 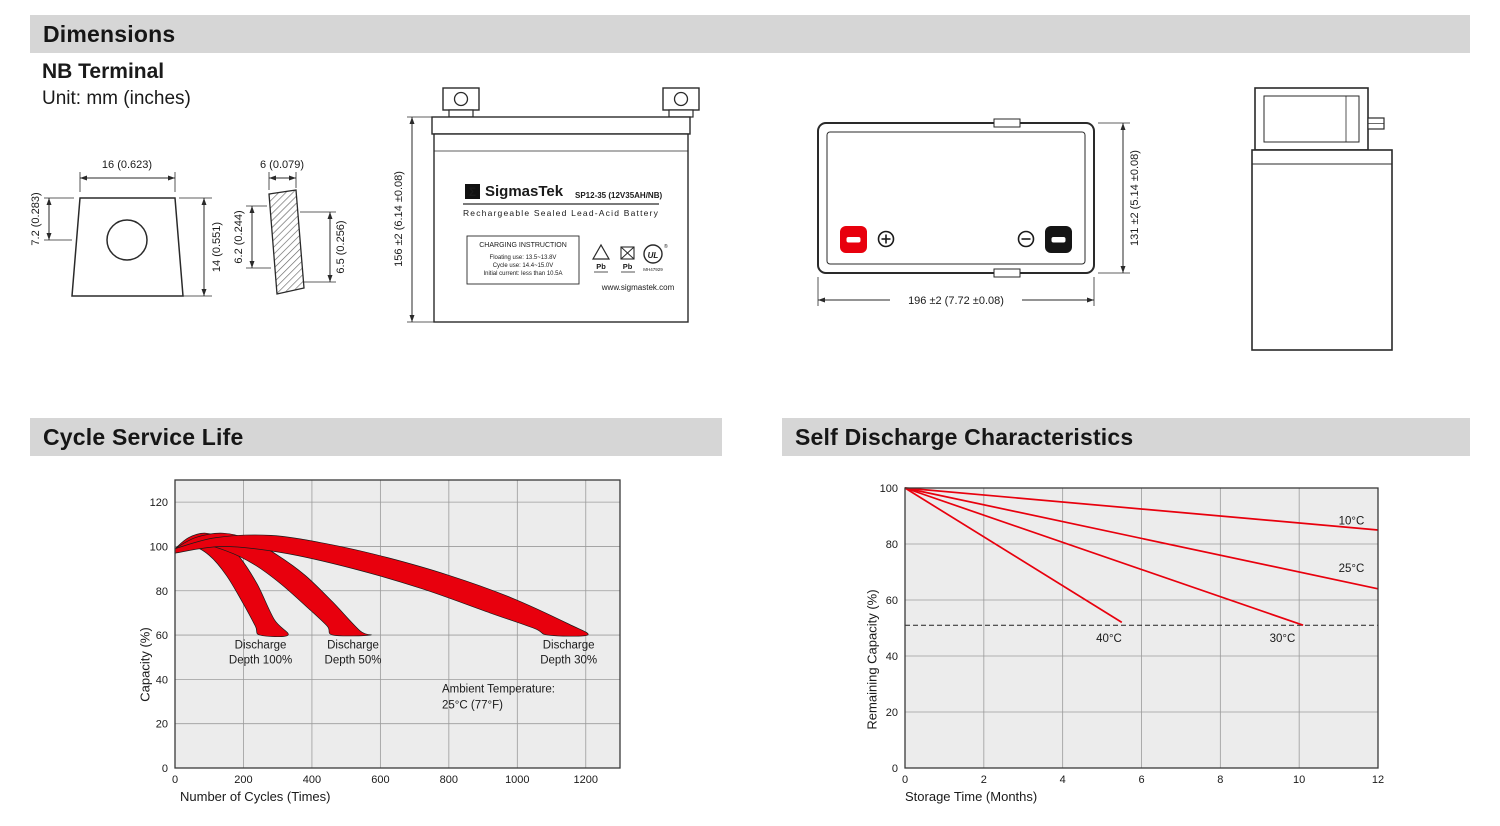 I want to click on website-text: www.sigmastek.com, so click(x=638, y=287).